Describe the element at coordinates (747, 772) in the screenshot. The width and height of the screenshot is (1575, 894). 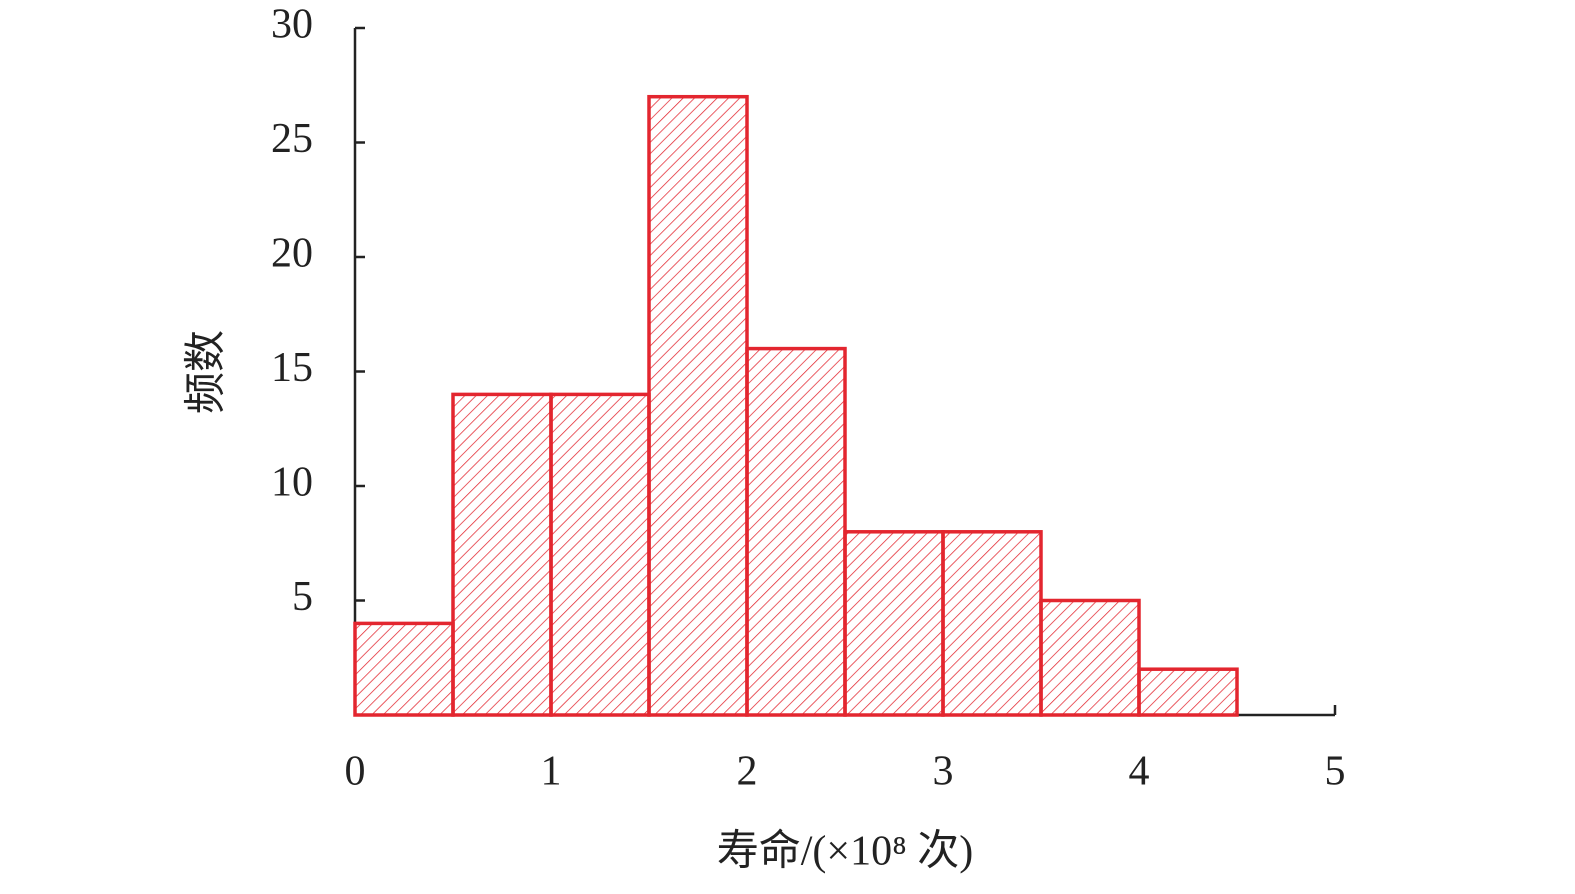
I see `x-tick-label: 2` at that location.